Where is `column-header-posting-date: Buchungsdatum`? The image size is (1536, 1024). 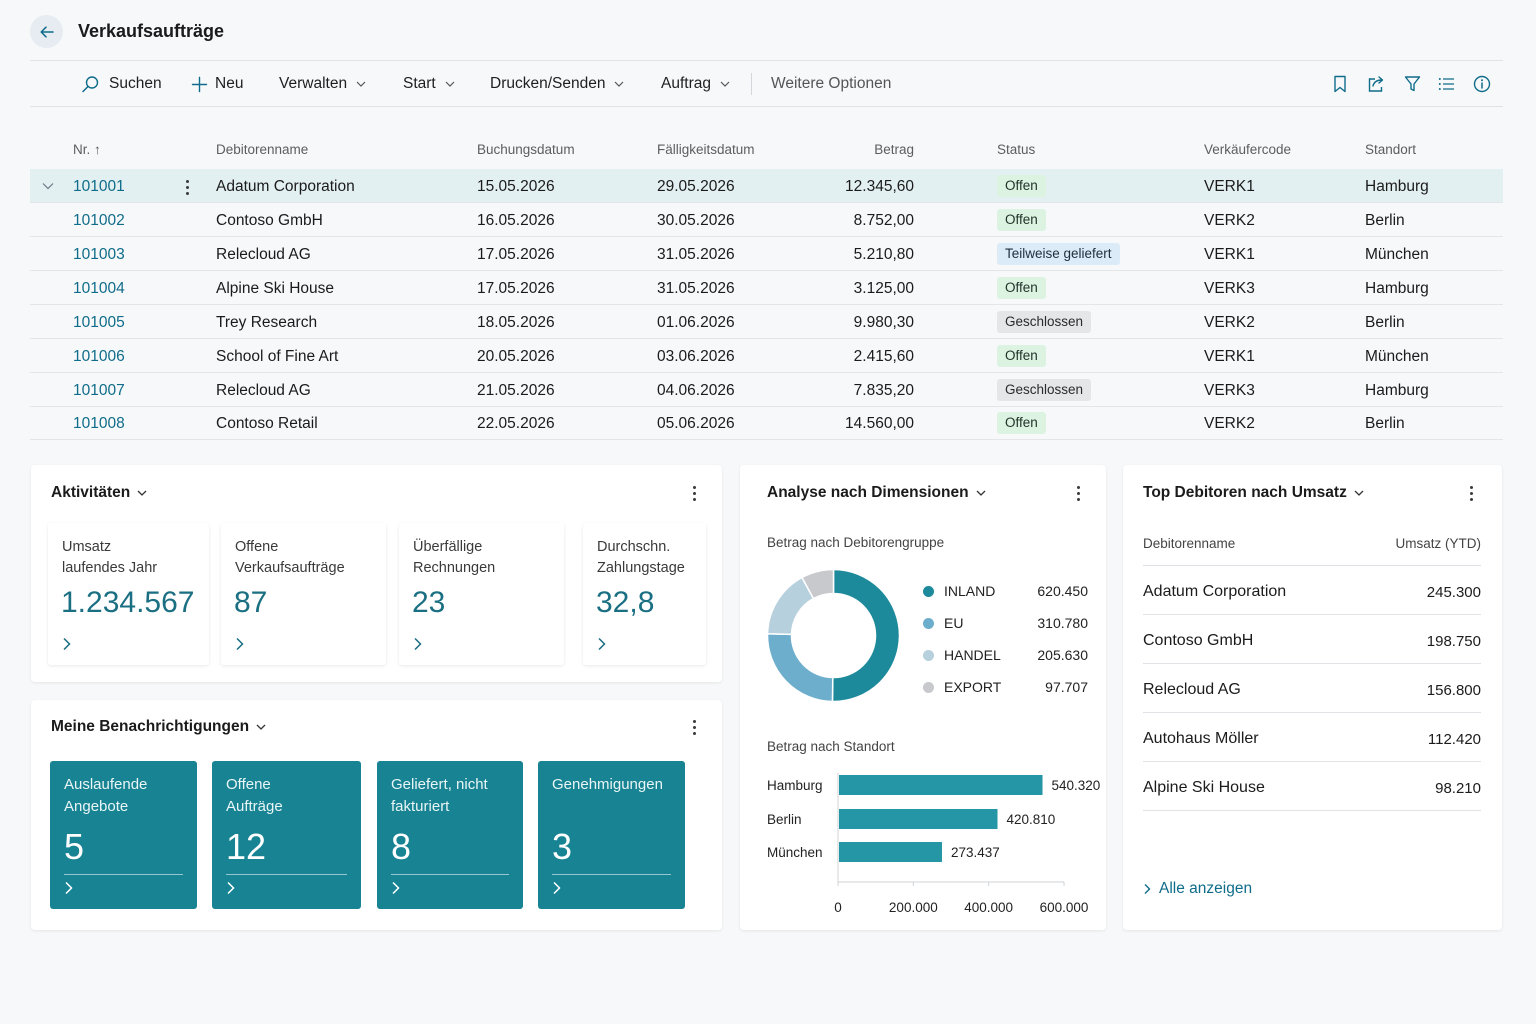 column-header-posting-date: Buchungsdatum is located at coordinates (526, 149).